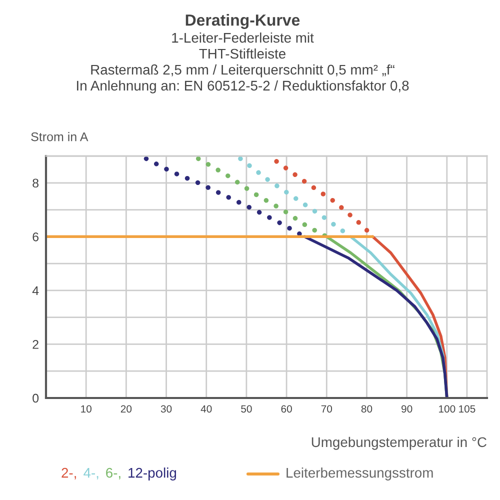 The height and width of the screenshot is (500, 500). What do you see at coordinates (59, 137) in the screenshot?
I see `y-axis-title: Strom in A` at bounding box center [59, 137].